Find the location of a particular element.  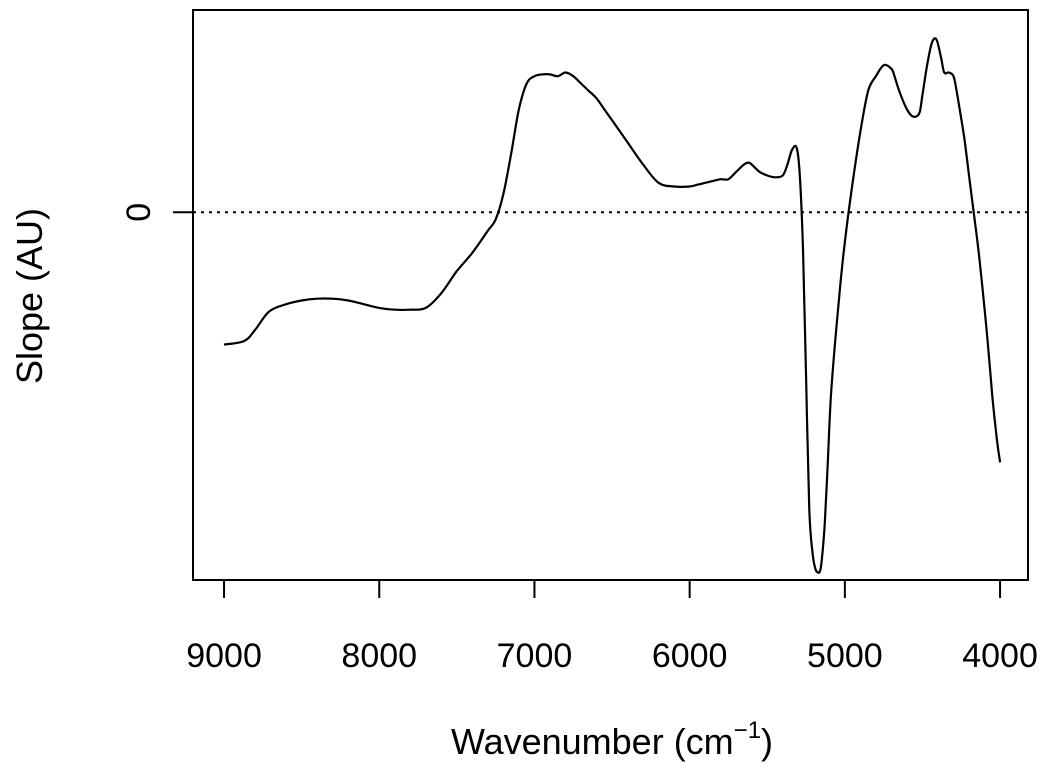

x-axis-title-main: Wavenumber (cm is located at coordinates (592, 741).